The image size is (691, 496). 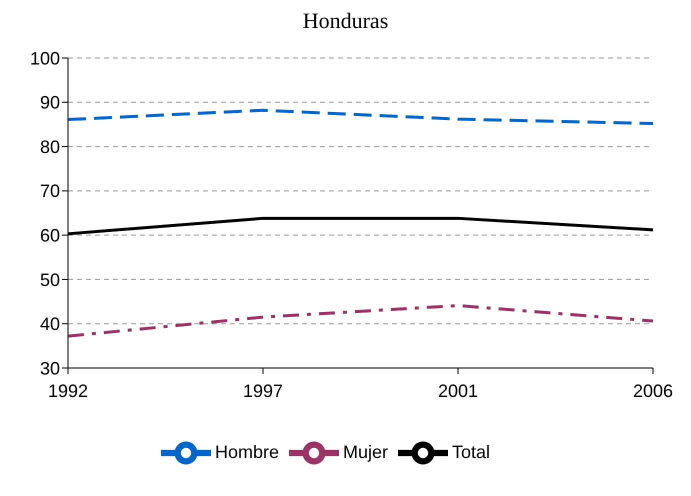 I want to click on legend-label: Hombre, so click(x=246, y=452).